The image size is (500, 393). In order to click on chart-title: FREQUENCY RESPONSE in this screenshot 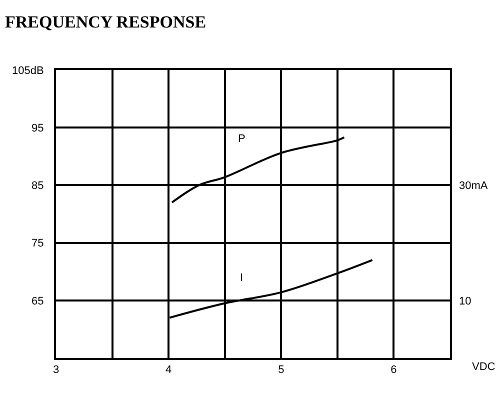, I will do `click(105, 22)`.